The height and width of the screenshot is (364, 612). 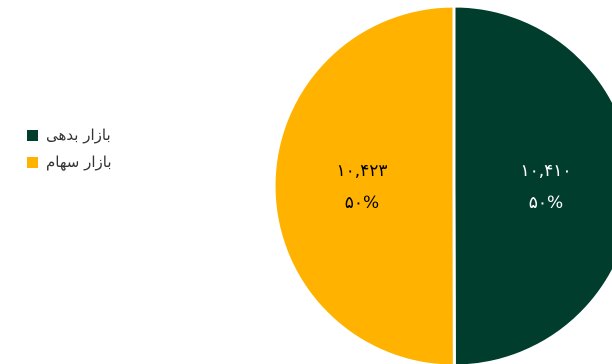 I want to click on legend-item-debt-market: بازار بدهی, so click(x=107, y=135).